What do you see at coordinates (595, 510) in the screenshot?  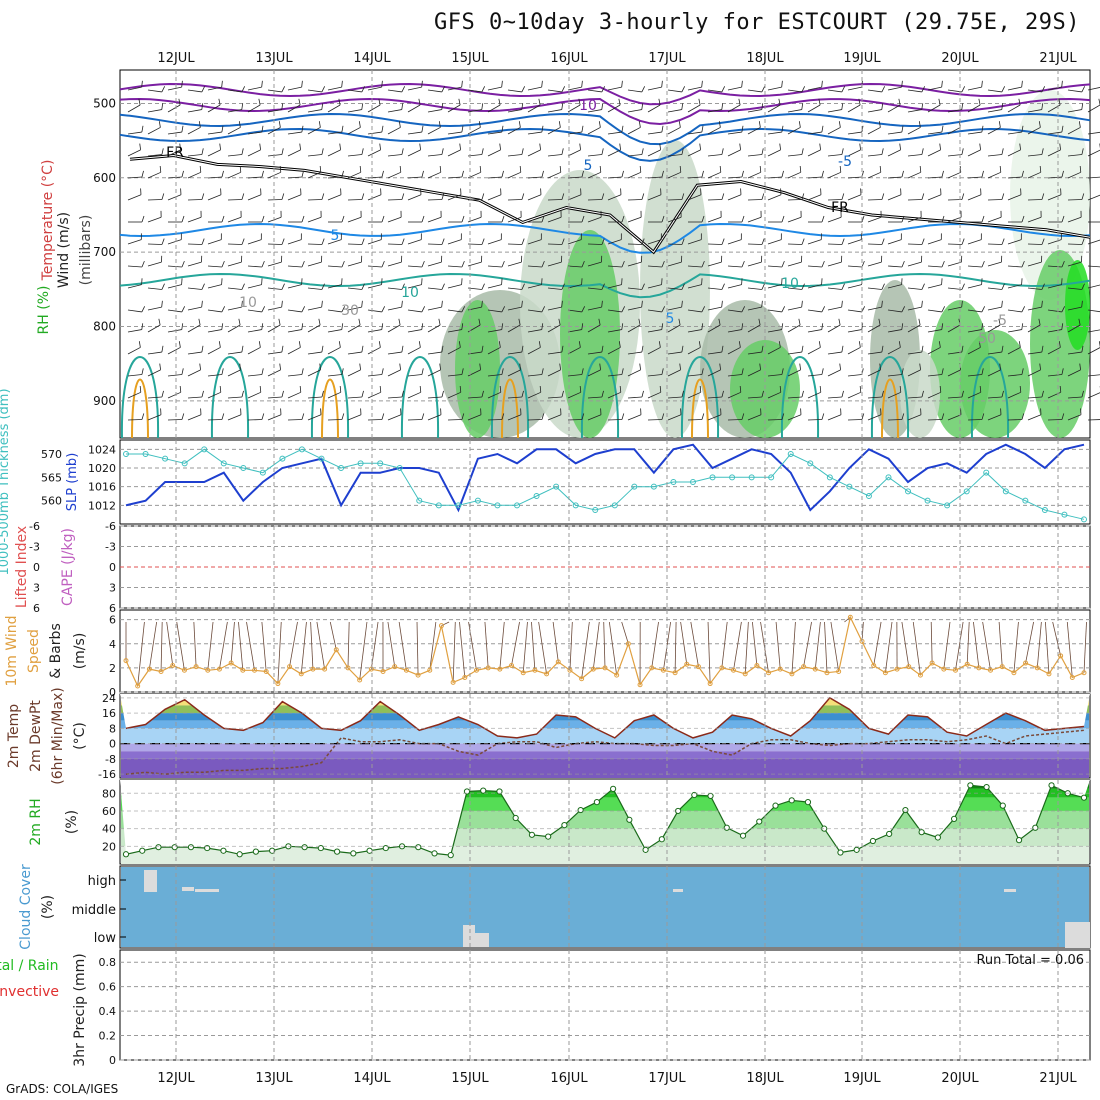 I see `thickness-marker` at bounding box center [595, 510].